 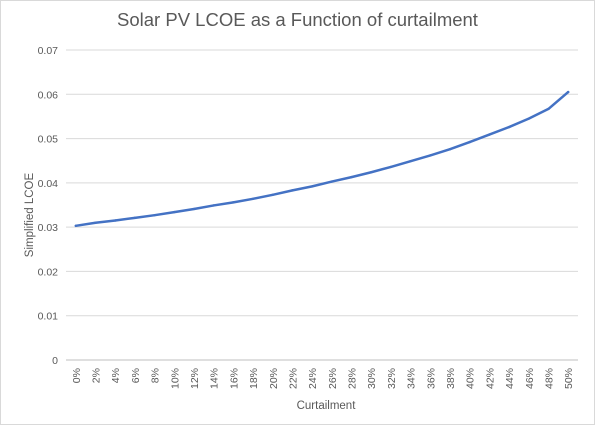 I want to click on x-tick-label: 0%, so click(x=77, y=375).